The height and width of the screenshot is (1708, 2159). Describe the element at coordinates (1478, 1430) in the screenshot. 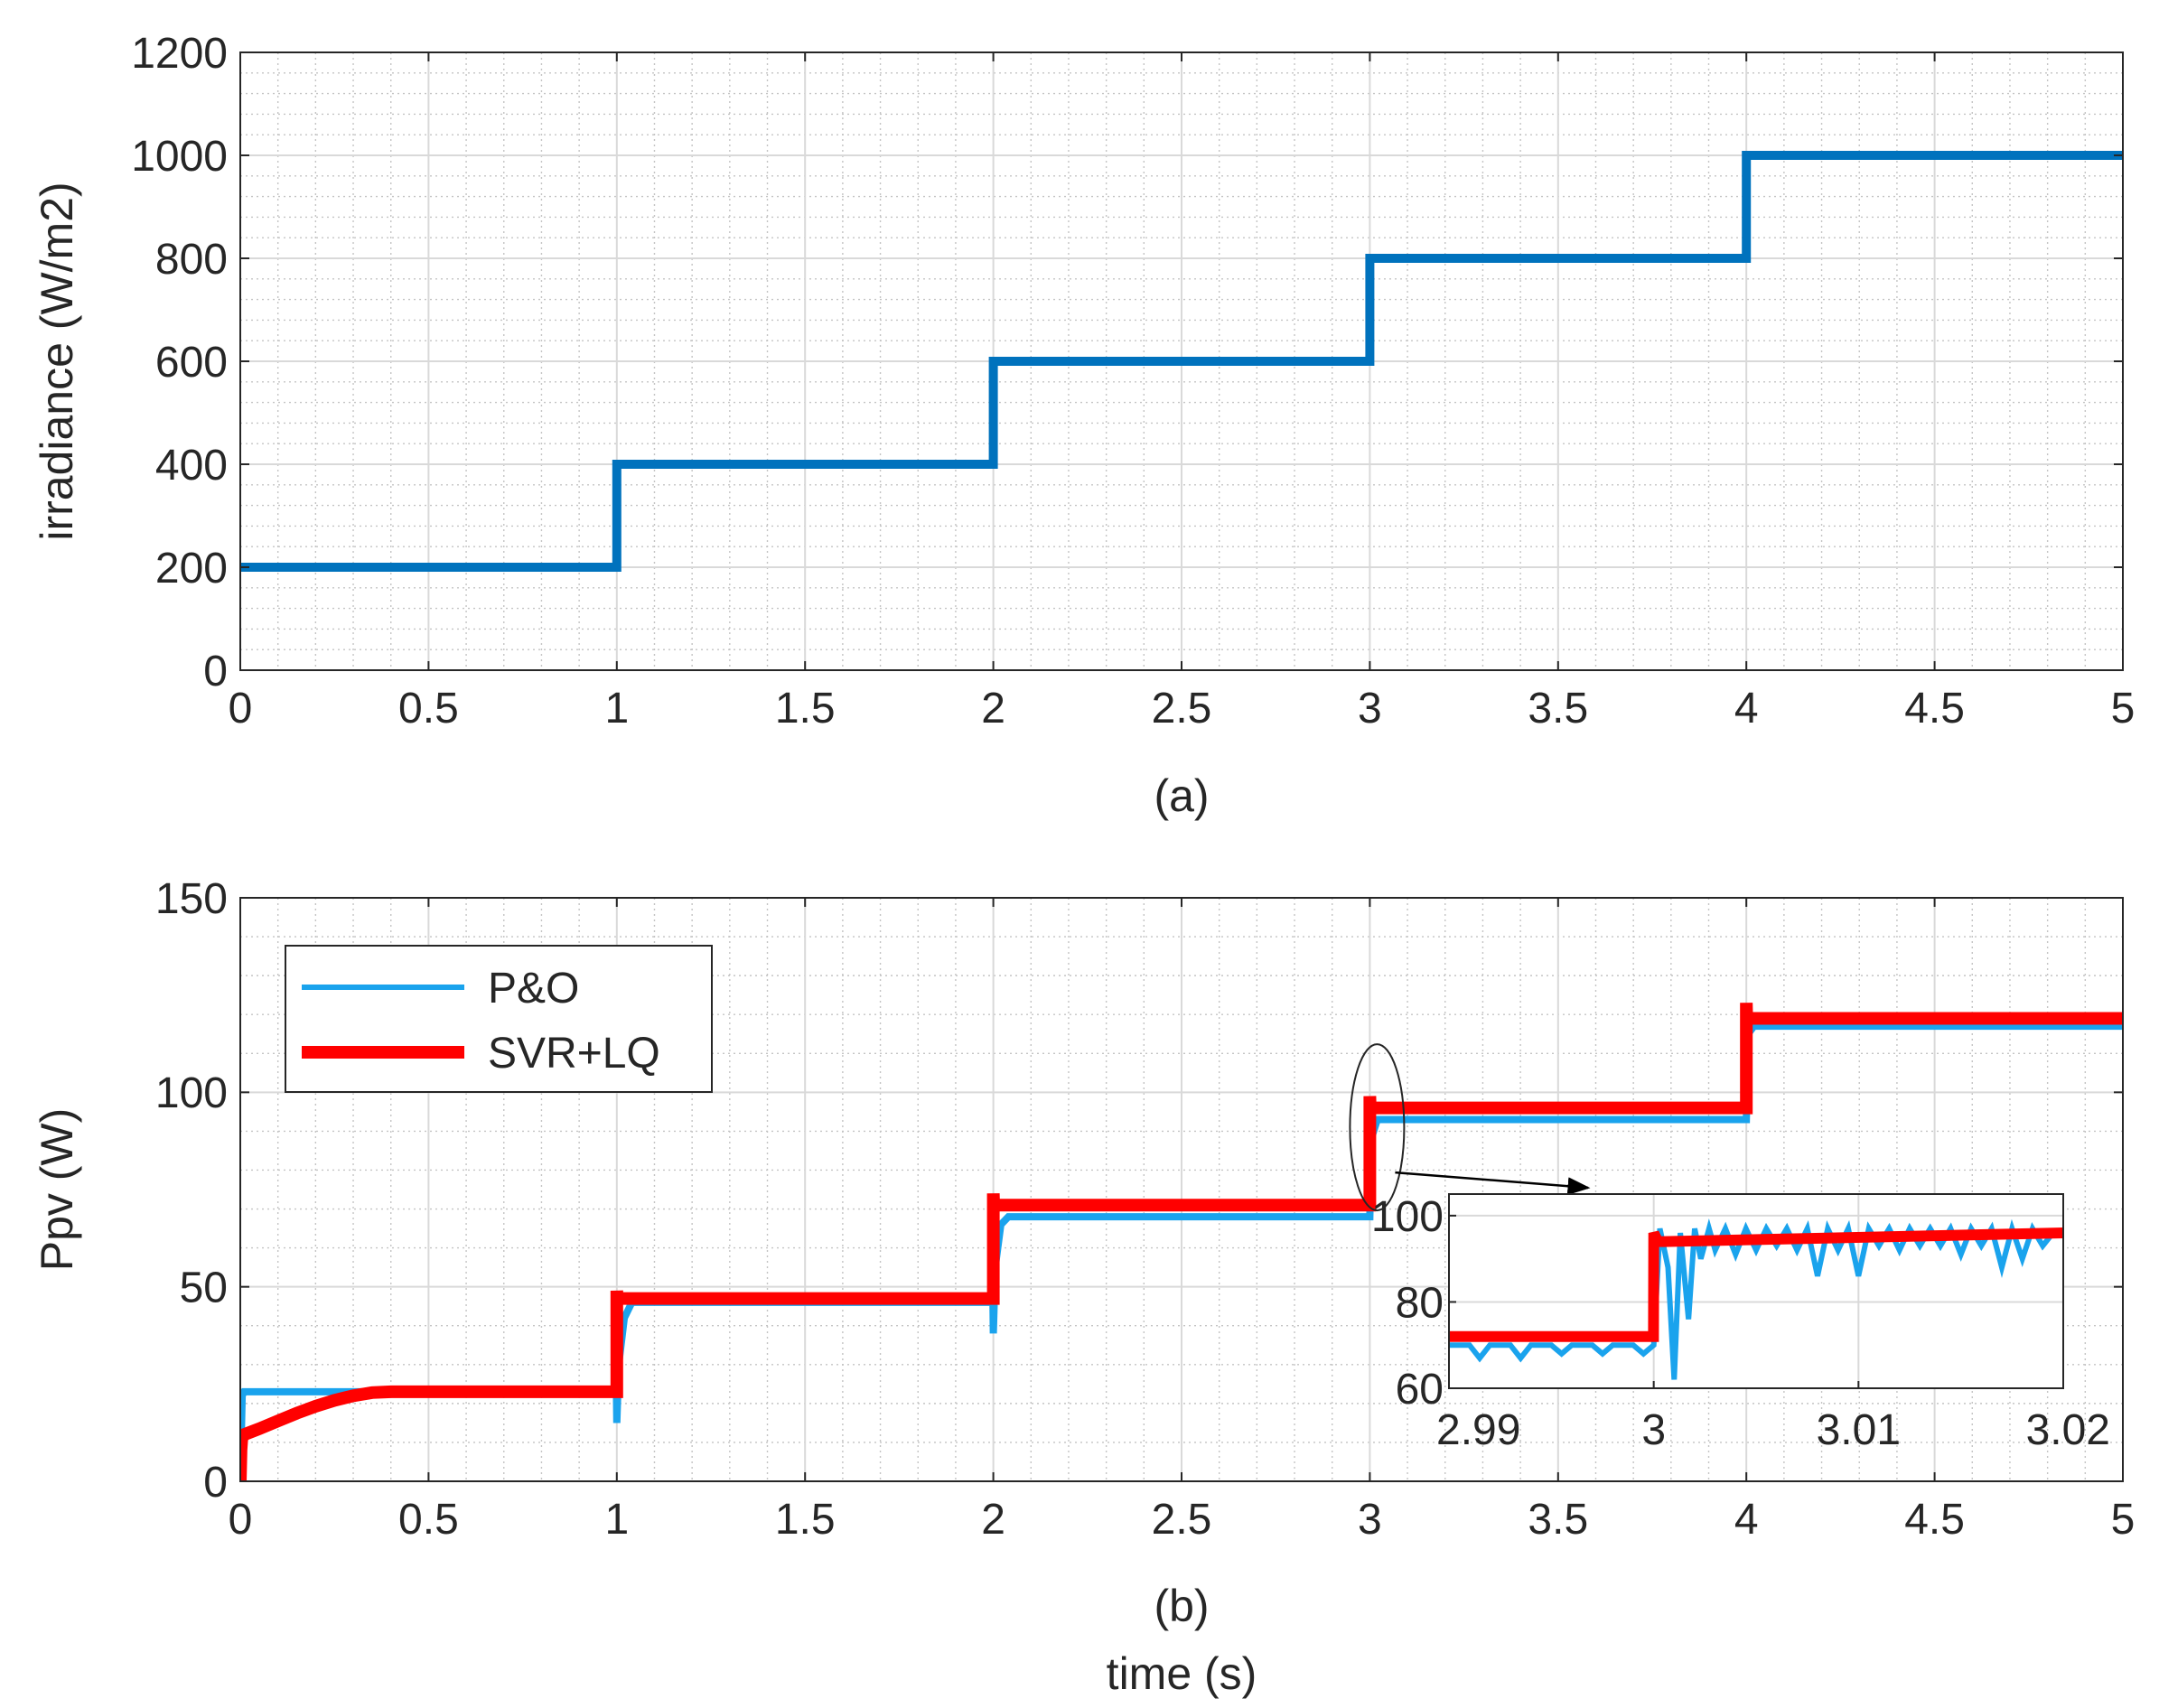

I see `inset-x-tick-label: 2.99` at that location.